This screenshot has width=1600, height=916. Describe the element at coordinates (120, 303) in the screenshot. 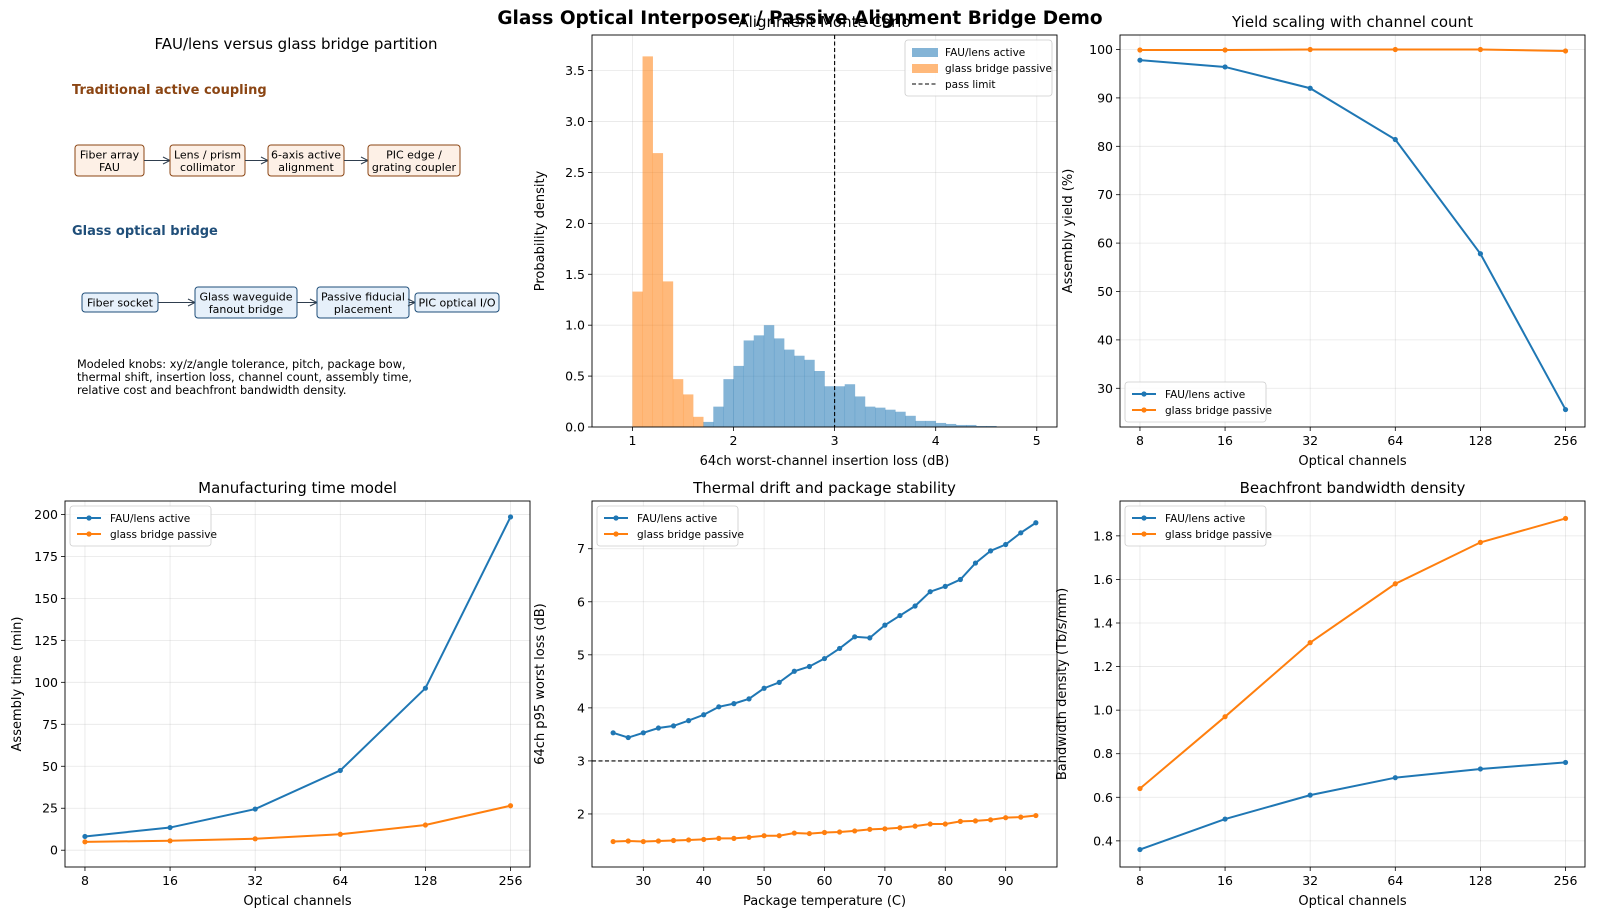

I see `flow-box-label: Fiber socket` at that location.